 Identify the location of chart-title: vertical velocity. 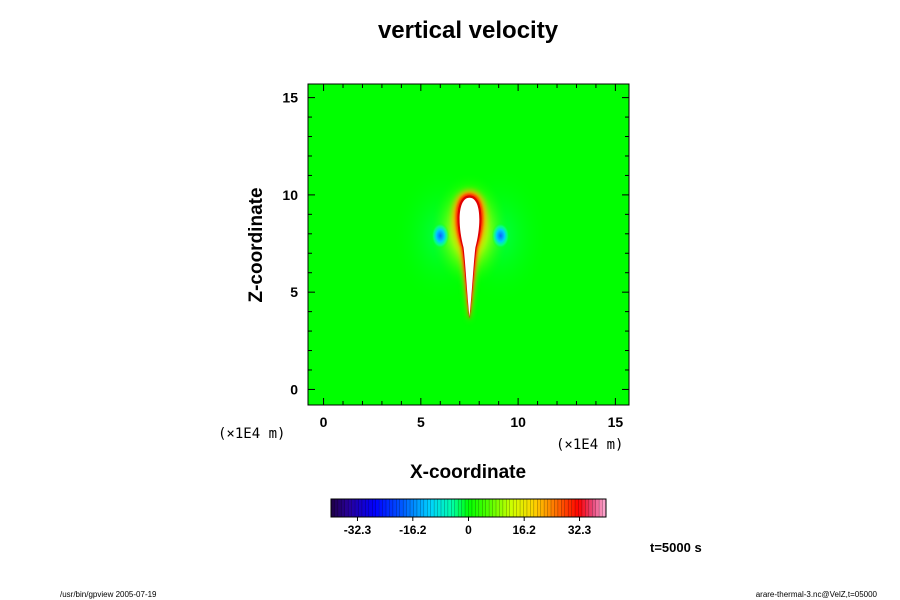
(468, 30).